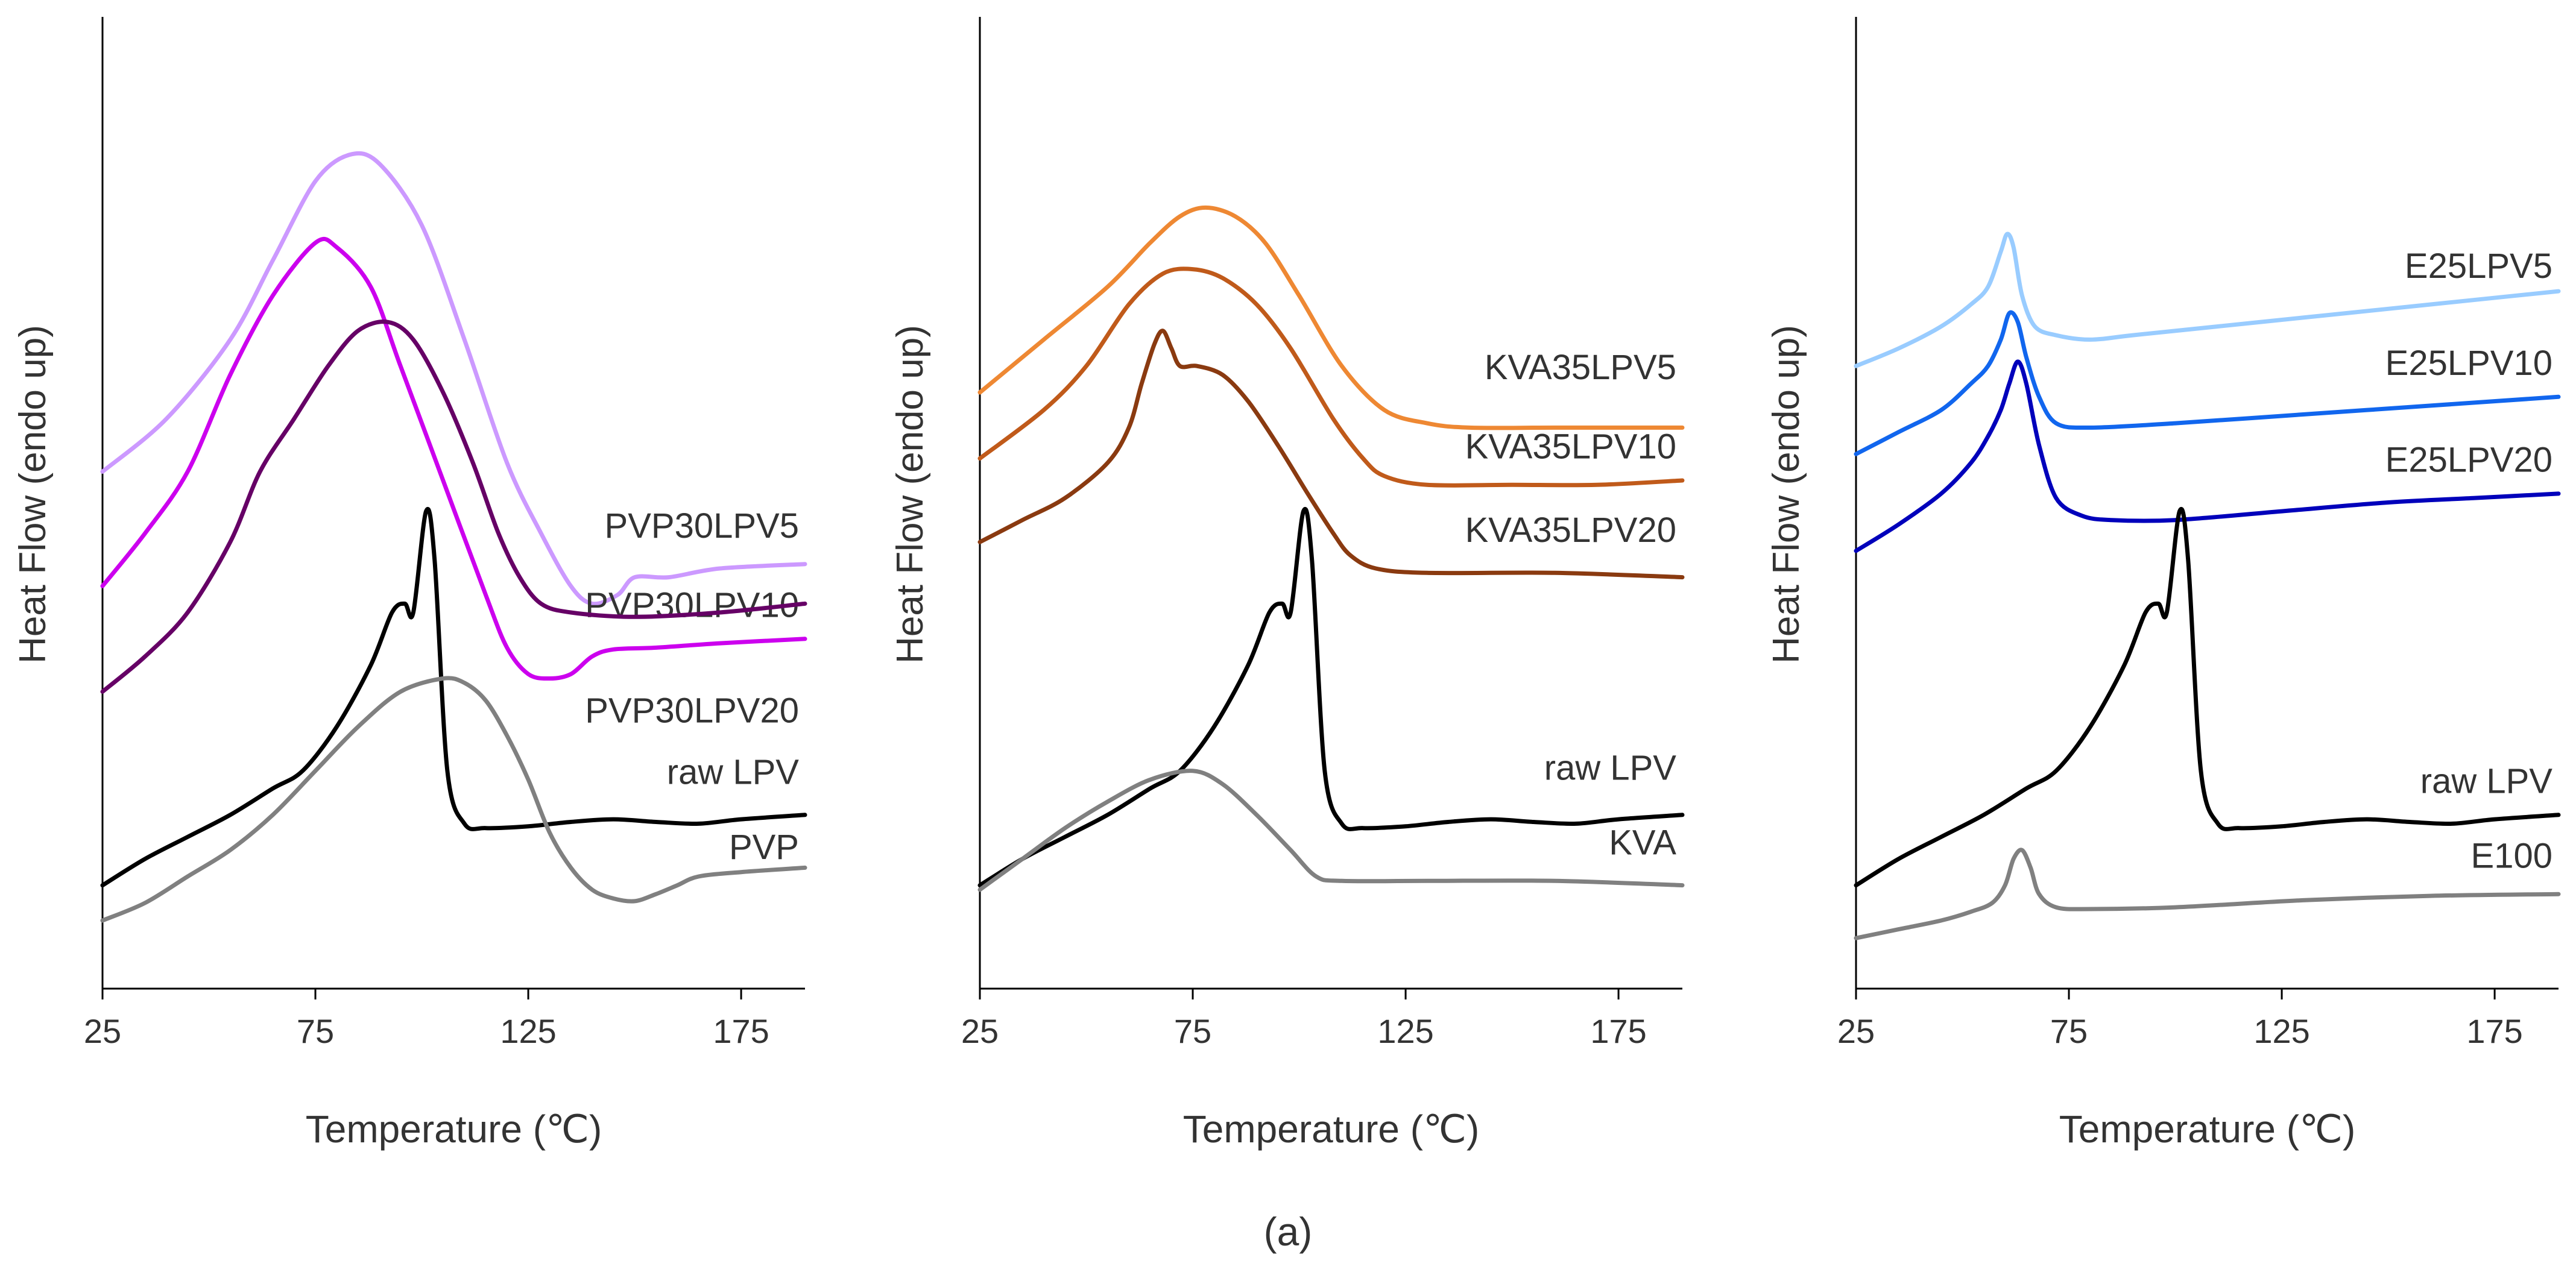 The height and width of the screenshot is (1284, 2576). Describe the element at coordinates (453, 799) in the screenshot. I see `series-line-pvp` at that location.